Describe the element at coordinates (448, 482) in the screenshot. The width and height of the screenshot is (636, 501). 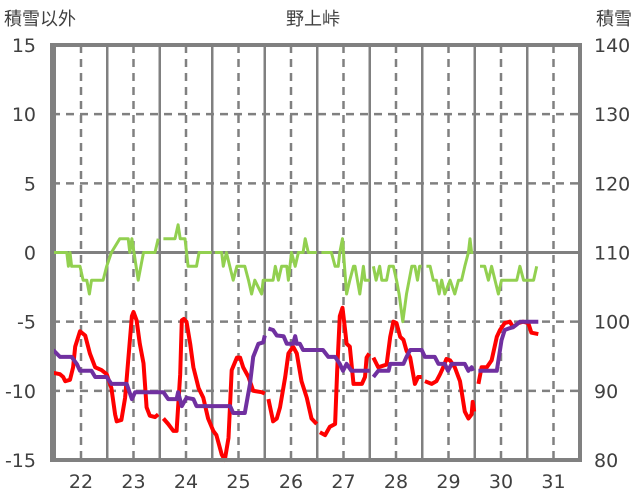
I see `x-tick-label: 29` at that location.